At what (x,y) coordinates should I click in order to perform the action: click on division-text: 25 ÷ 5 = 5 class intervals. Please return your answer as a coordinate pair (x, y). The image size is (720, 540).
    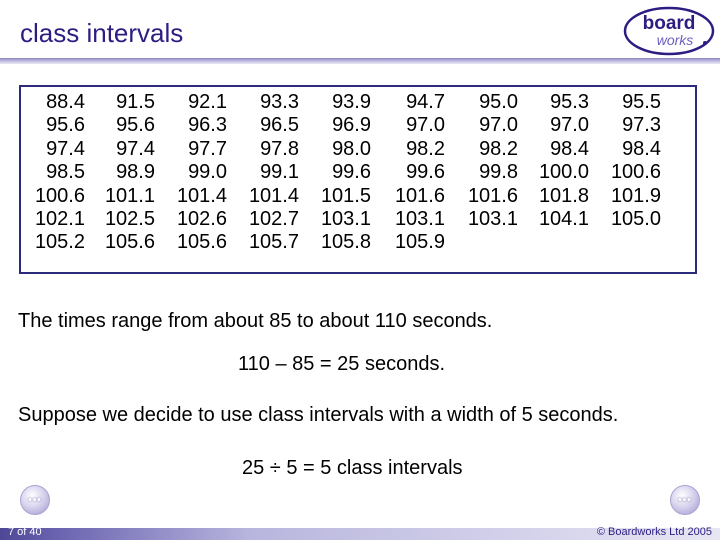
    Looking at the image, I should click on (352, 468).